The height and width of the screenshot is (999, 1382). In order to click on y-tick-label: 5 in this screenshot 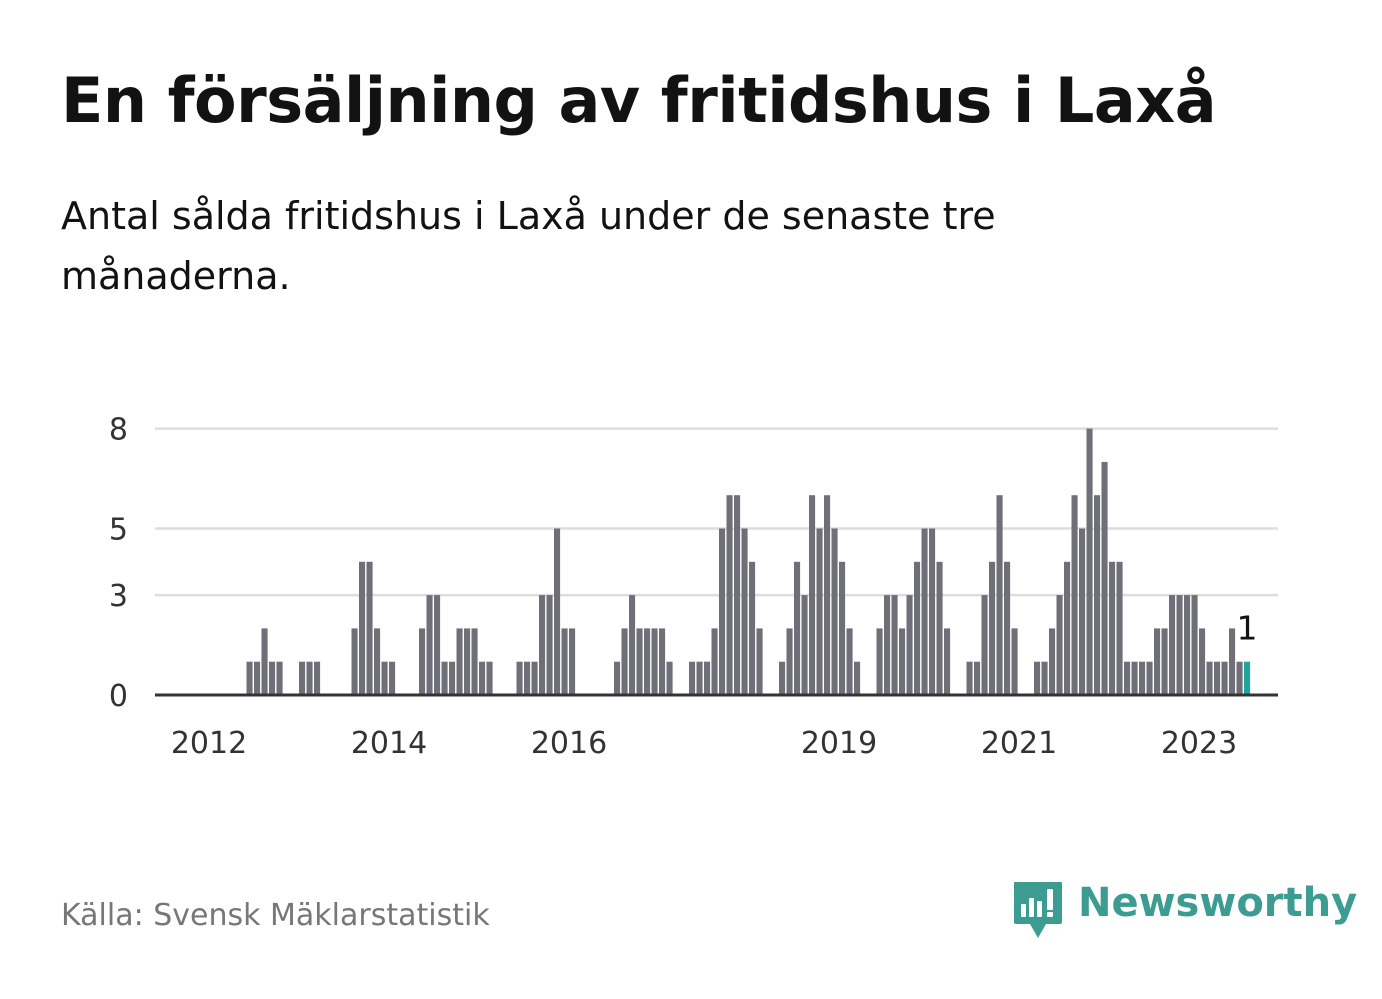, I will do `click(118, 530)`.